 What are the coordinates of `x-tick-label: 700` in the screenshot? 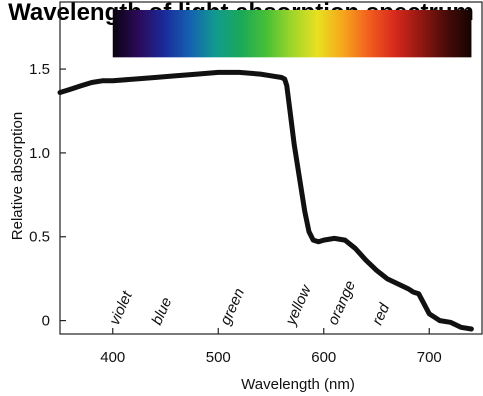 It's located at (429, 357).